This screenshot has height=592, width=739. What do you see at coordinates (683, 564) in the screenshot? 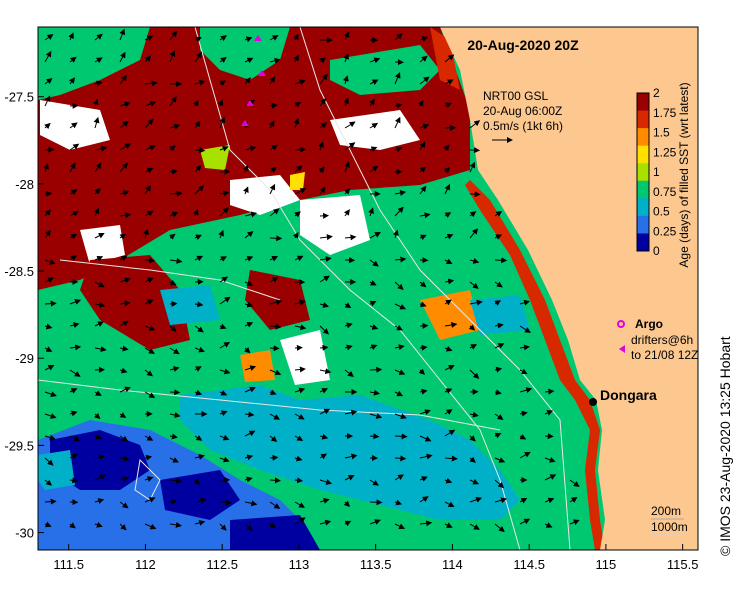
I see `x-tick-label: 115.5` at bounding box center [683, 564].